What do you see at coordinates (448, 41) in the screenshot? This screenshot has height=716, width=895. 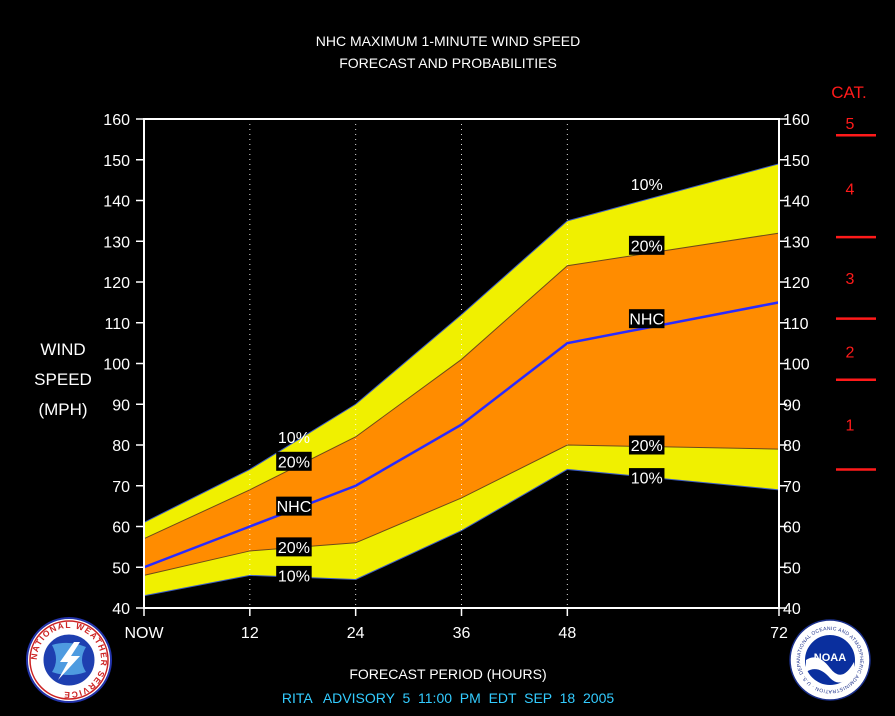 I see `chart-title: NHC MAXIMUM 1-MINUTE WIND SPEED` at bounding box center [448, 41].